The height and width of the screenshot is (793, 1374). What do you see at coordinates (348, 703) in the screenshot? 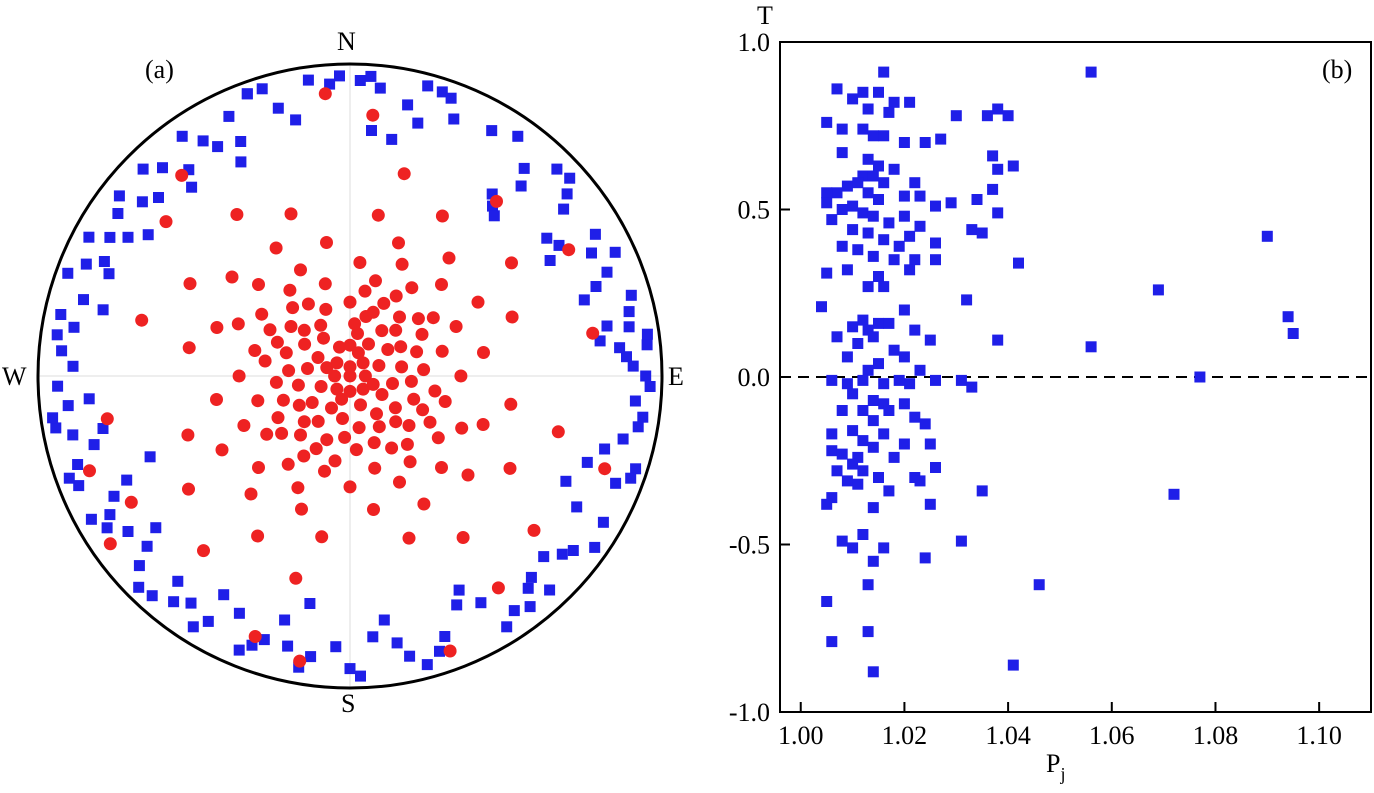
I see `direction-label-south: S` at bounding box center [348, 703].